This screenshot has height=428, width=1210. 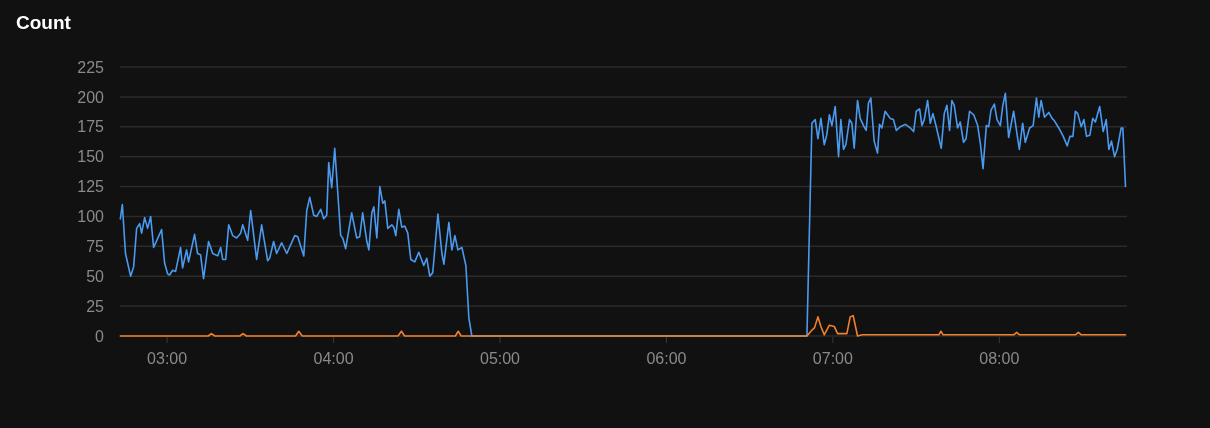 What do you see at coordinates (91, 217) in the screenshot?
I see `y-tick-label: 100` at bounding box center [91, 217].